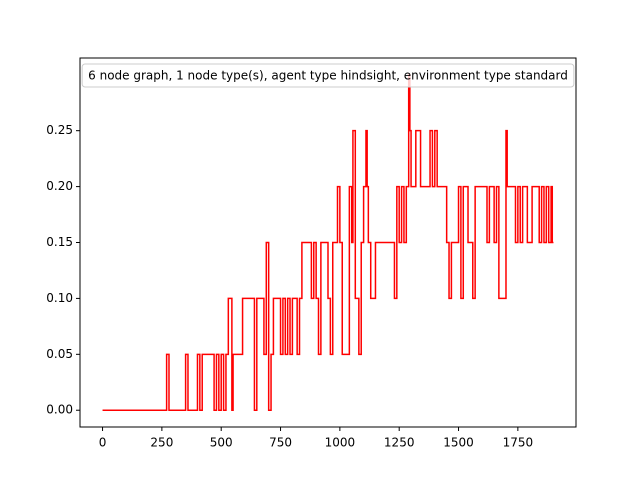 This screenshot has height=480, width=640. I want to click on y-tick-label: 0.00, so click(59, 410).